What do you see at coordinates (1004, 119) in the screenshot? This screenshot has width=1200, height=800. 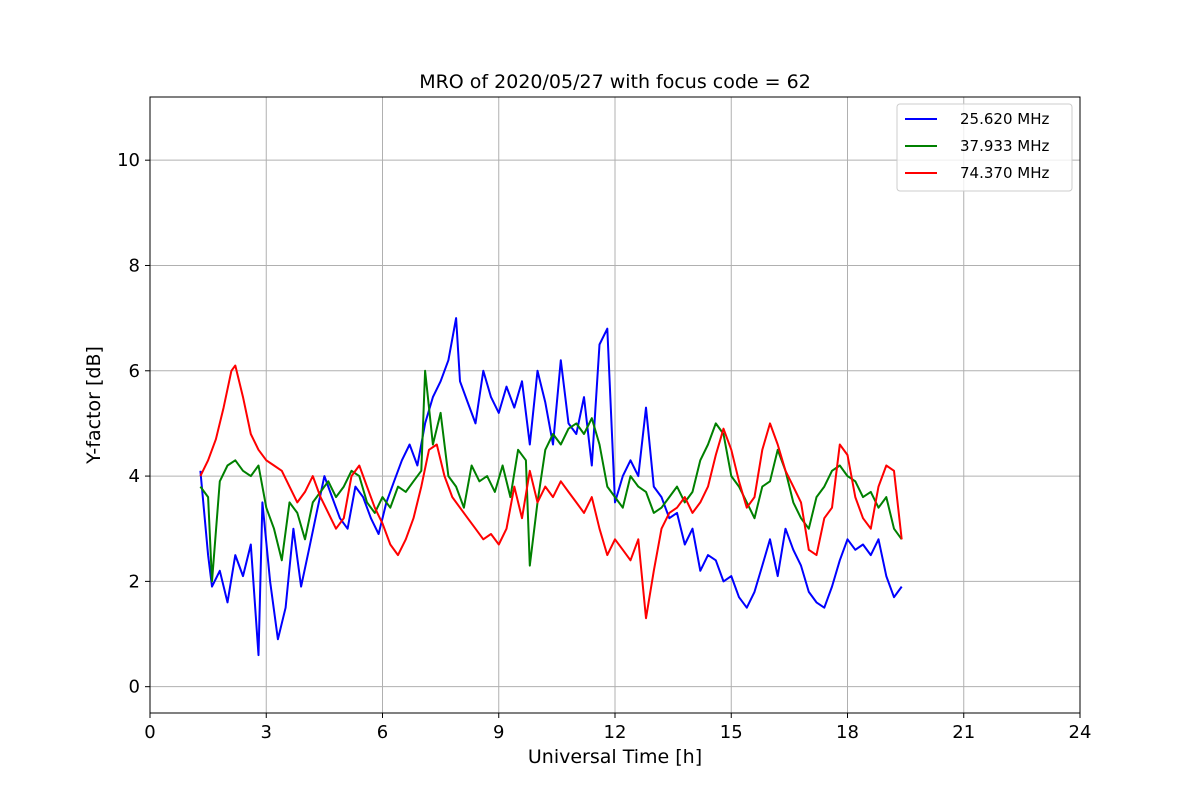 I see `legend-label: 25.620 MHz` at bounding box center [1004, 119].